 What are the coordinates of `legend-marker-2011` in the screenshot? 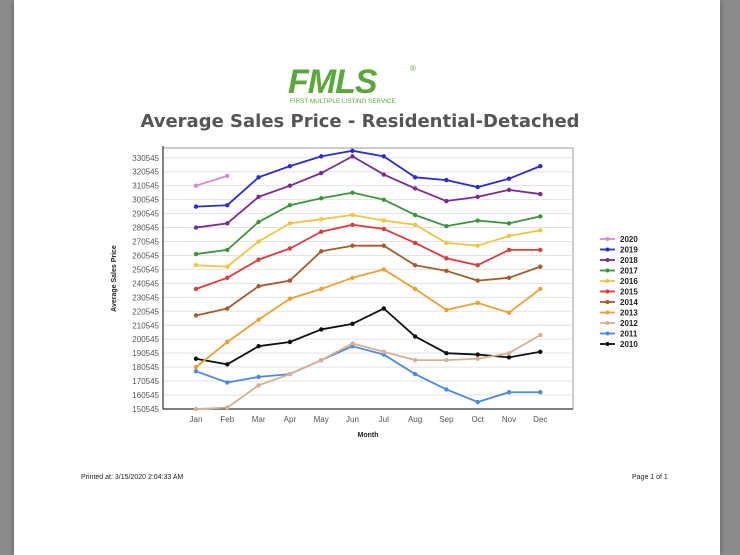 It's located at (607, 333).